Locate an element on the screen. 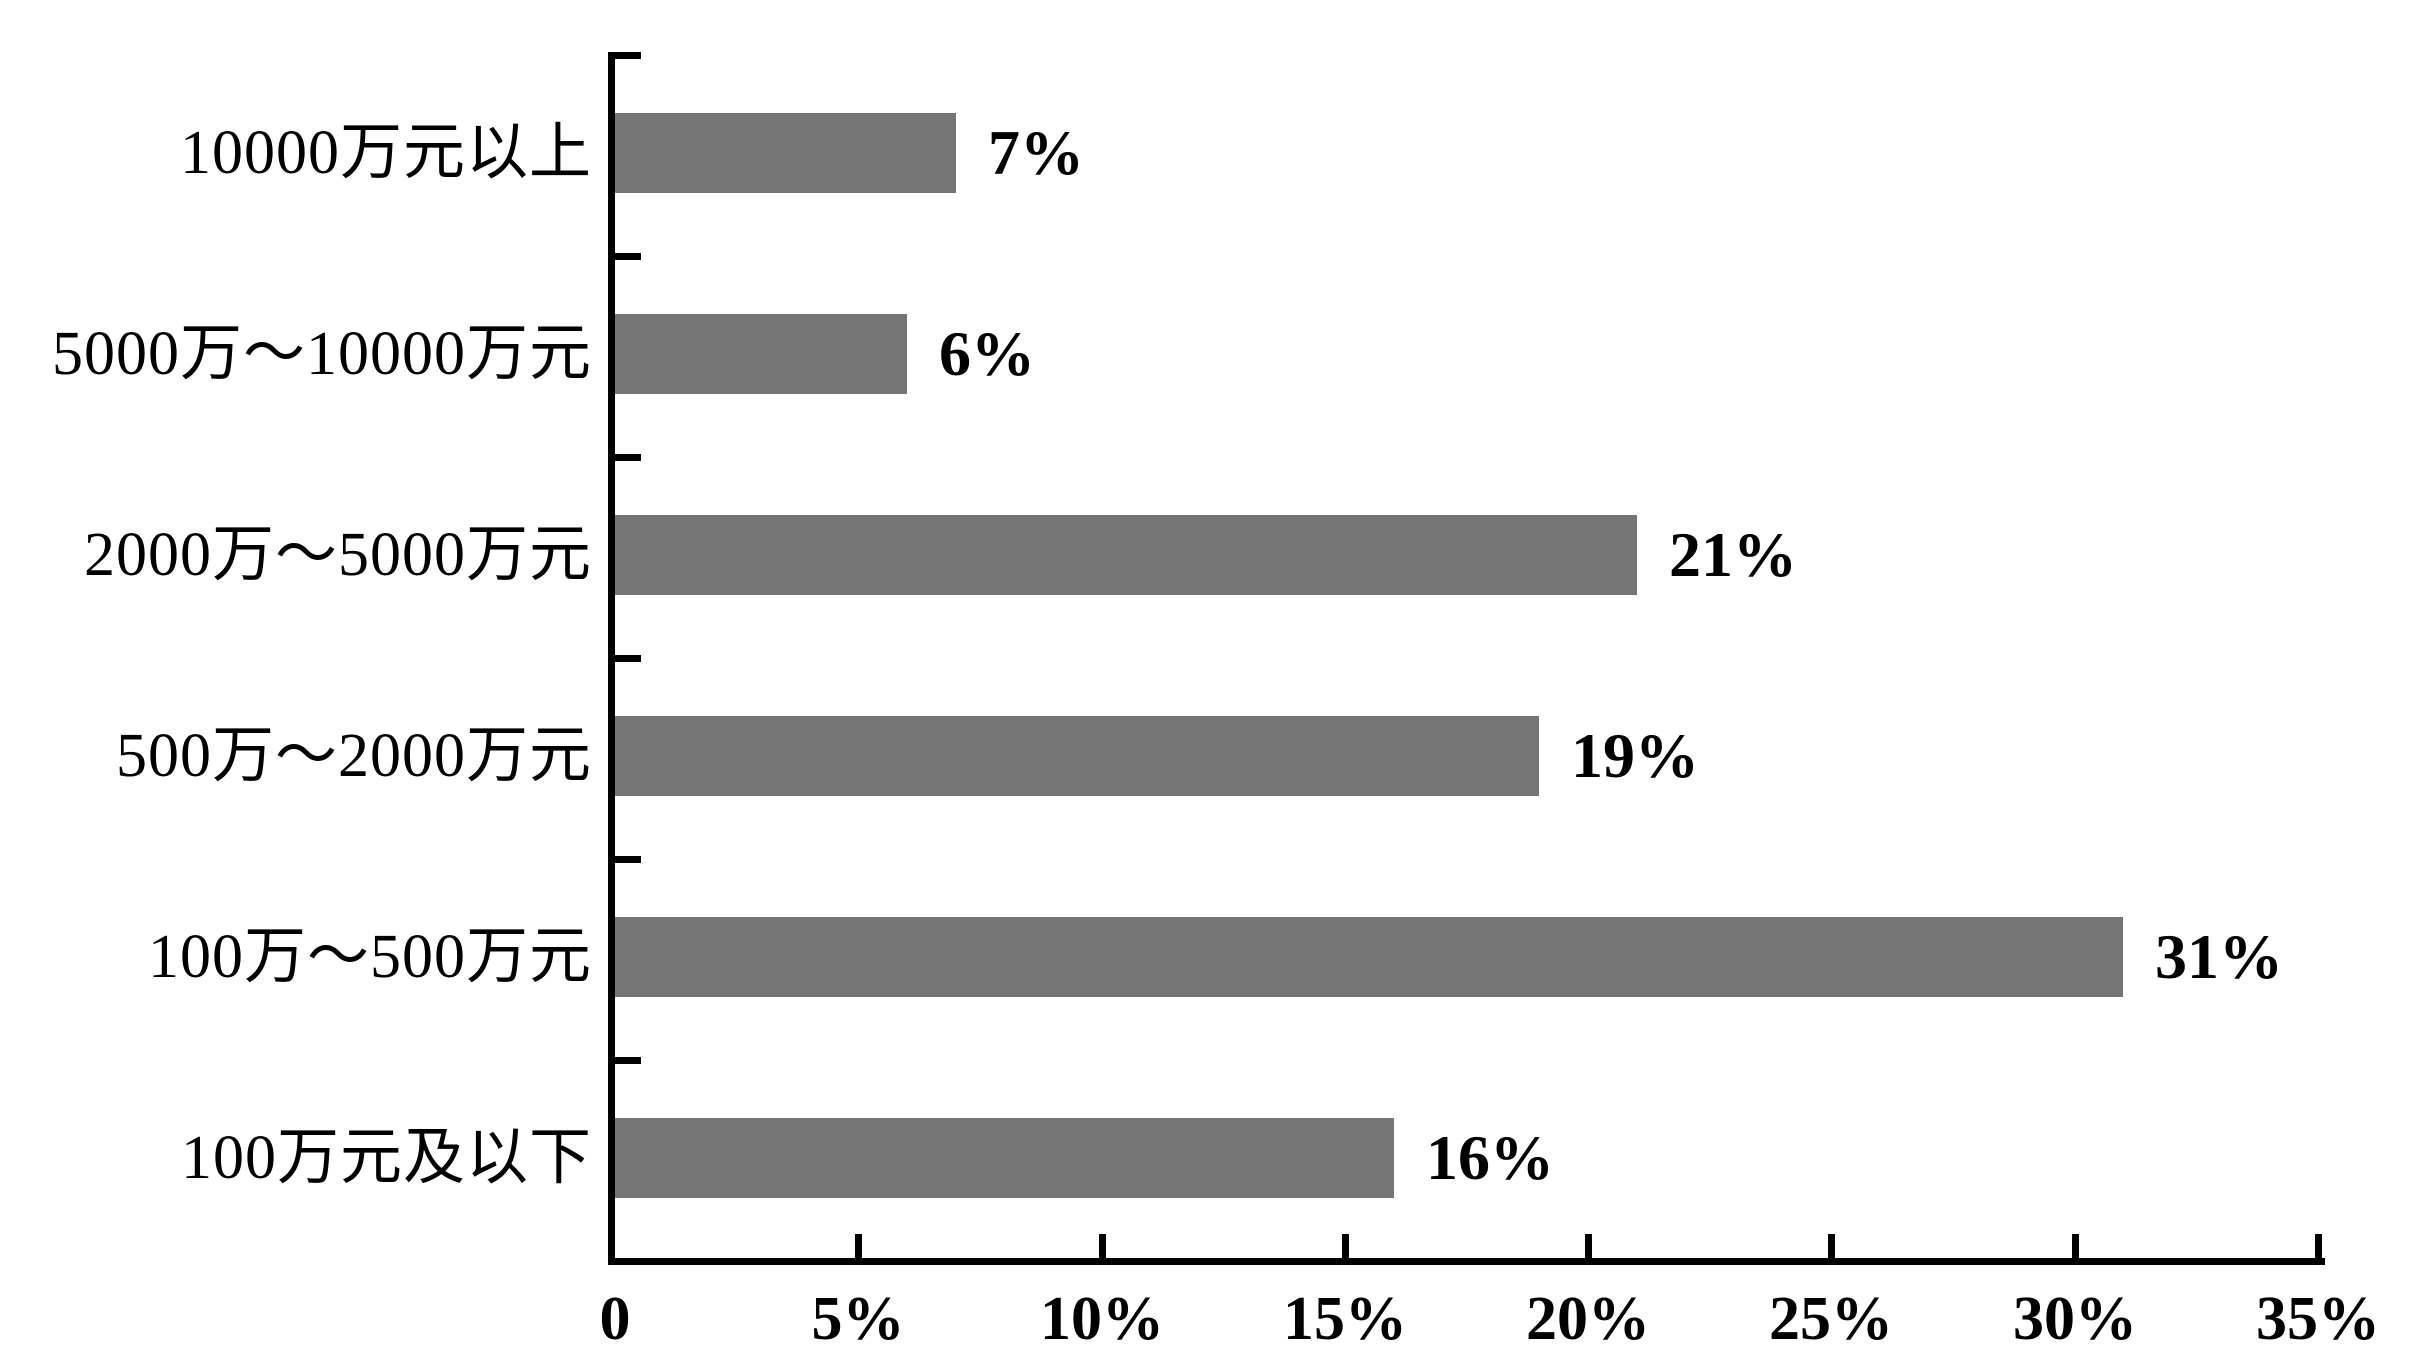  x-tick-label: 30% is located at coordinates (2075, 1319).